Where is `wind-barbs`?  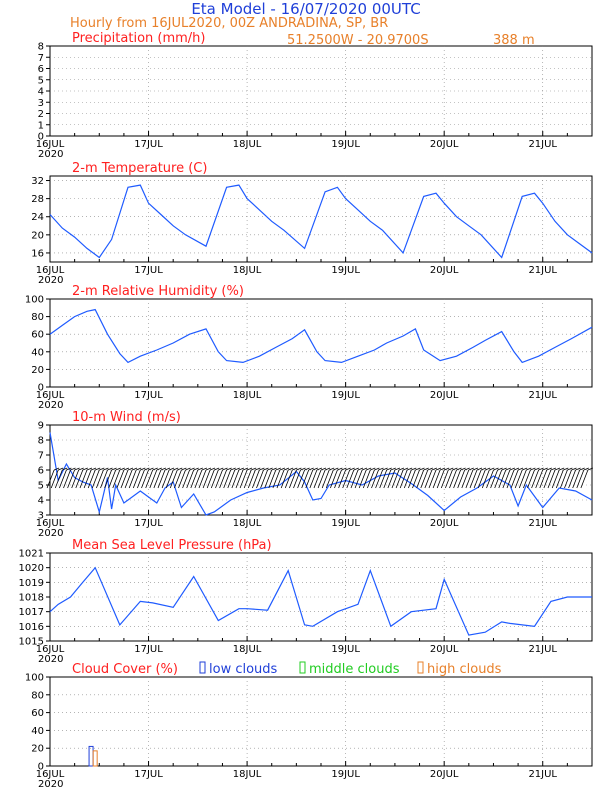 wind-barbs is located at coordinates (320, 478).